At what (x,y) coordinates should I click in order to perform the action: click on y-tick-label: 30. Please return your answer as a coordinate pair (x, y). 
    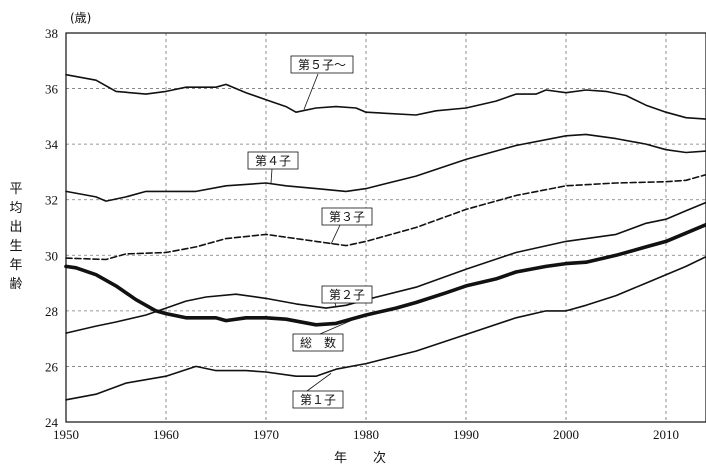
    Looking at the image, I should click on (51, 255).